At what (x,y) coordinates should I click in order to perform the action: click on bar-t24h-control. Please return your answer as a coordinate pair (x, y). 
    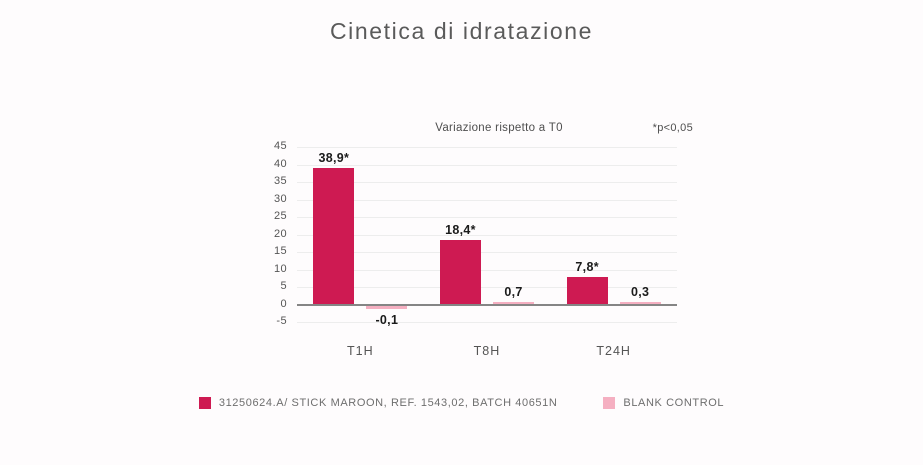
    Looking at the image, I should click on (640, 303).